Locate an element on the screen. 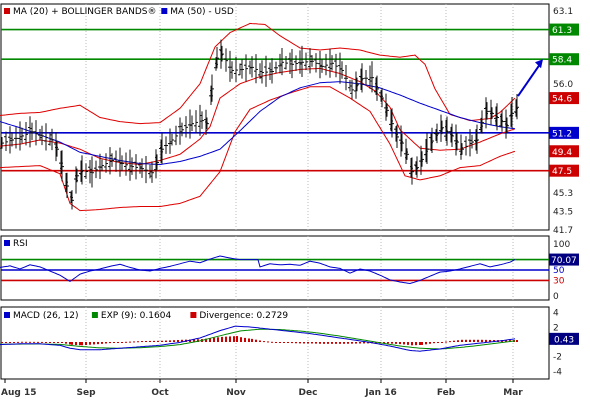 This screenshot has width=590, height=400. price-y-tick-label: 41.7 is located at coordinates (563, 231).